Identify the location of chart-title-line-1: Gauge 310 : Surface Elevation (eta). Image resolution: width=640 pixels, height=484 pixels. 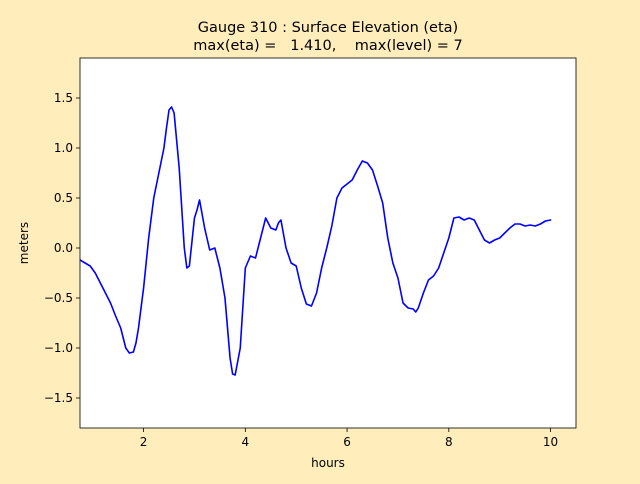
(328, 28).